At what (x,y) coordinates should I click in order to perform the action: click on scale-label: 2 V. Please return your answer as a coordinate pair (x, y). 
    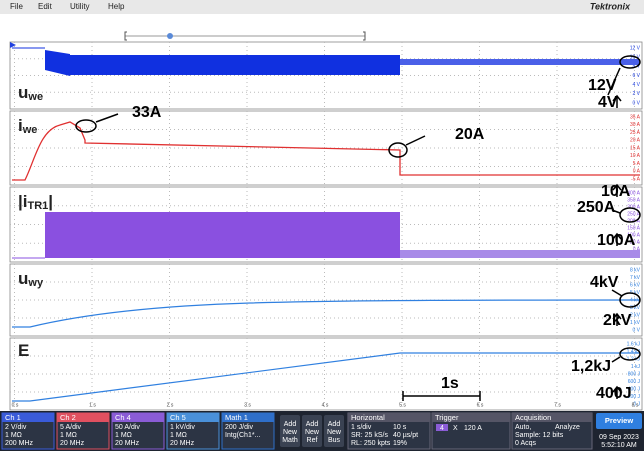
    Looking at the image, I should click on (636, 94).